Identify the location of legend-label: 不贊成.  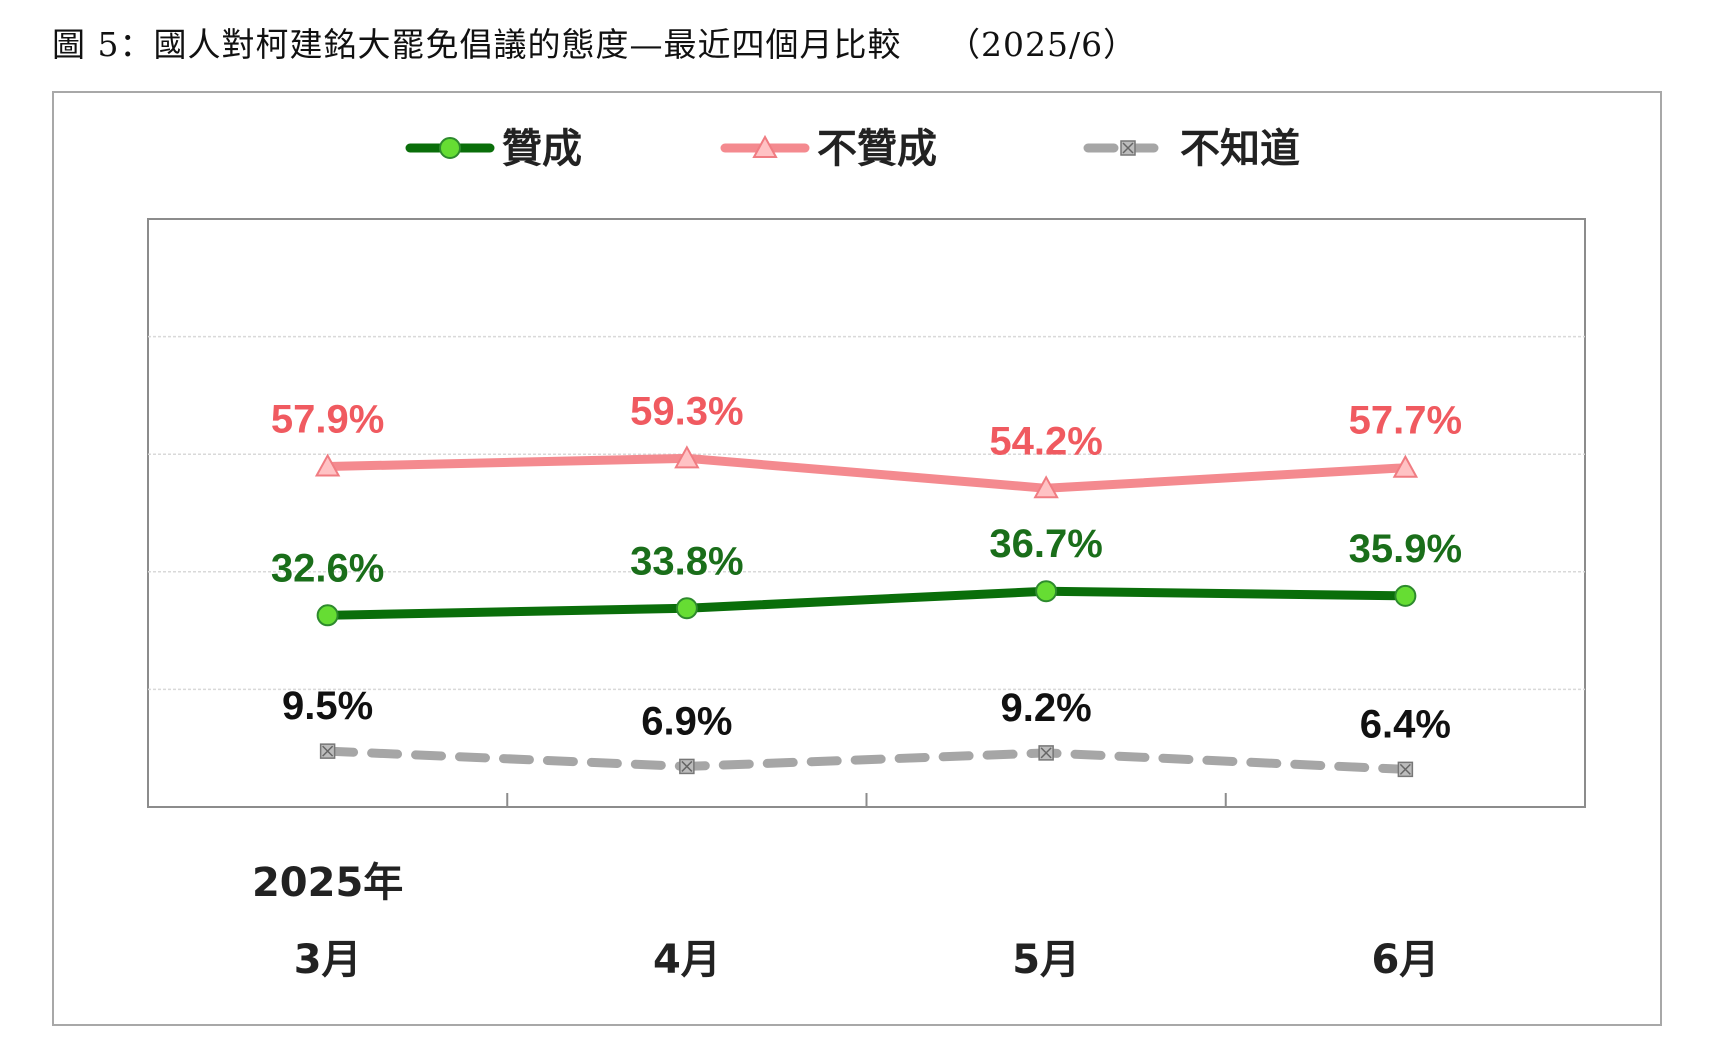
(877, 149).